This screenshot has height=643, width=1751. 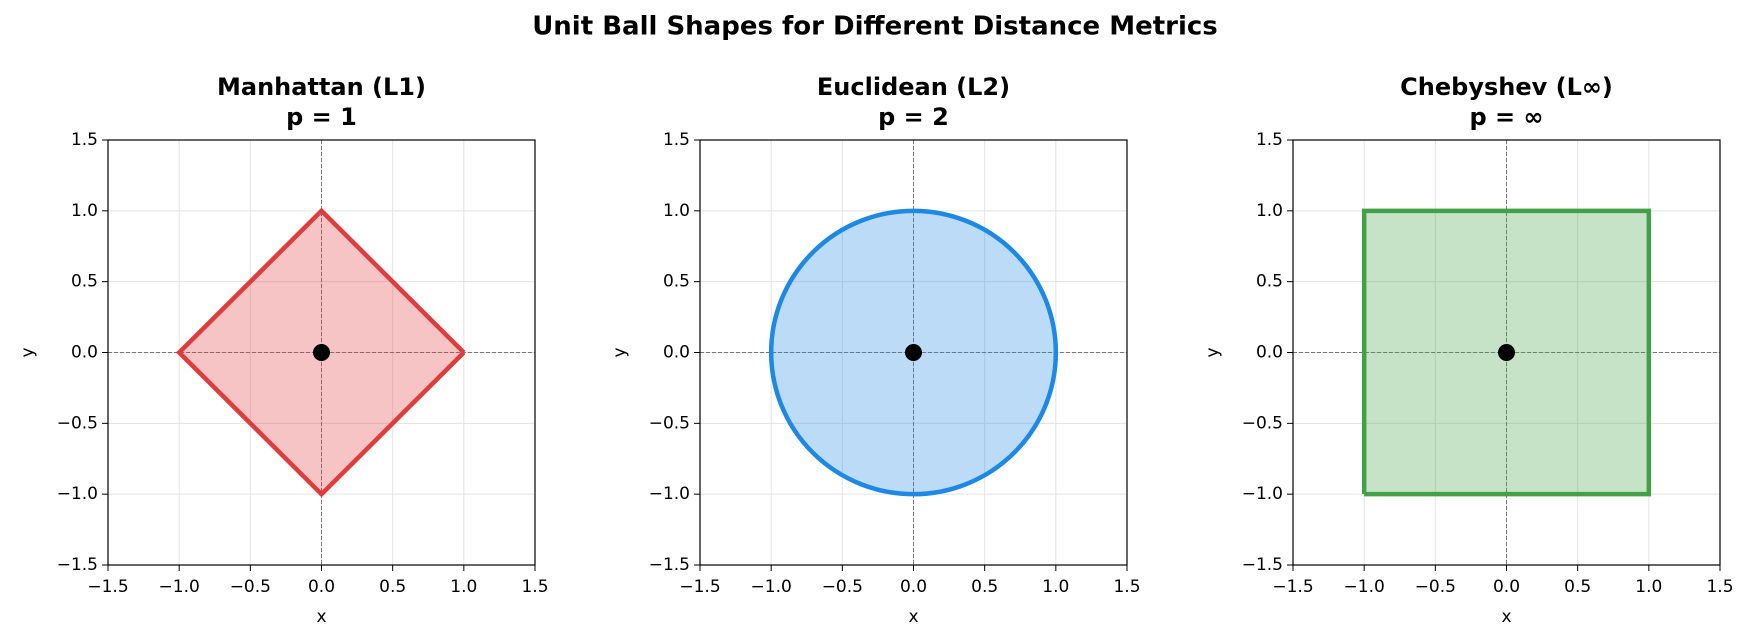 What do you see at coordinates (913, 117) in the screenshot?
I see `subplot-subtitle: p = 2` at bounding box center [913, 117].